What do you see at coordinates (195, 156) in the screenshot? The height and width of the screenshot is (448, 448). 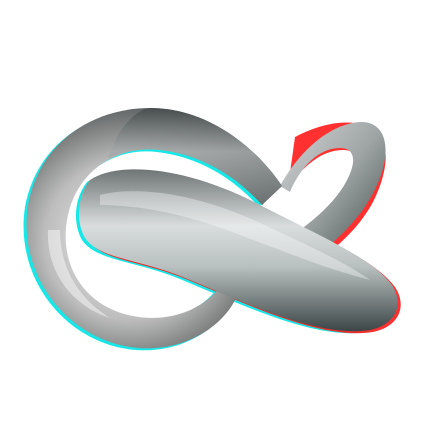 I see `knot-top-arc-shade` at bounding box center [195, 156].